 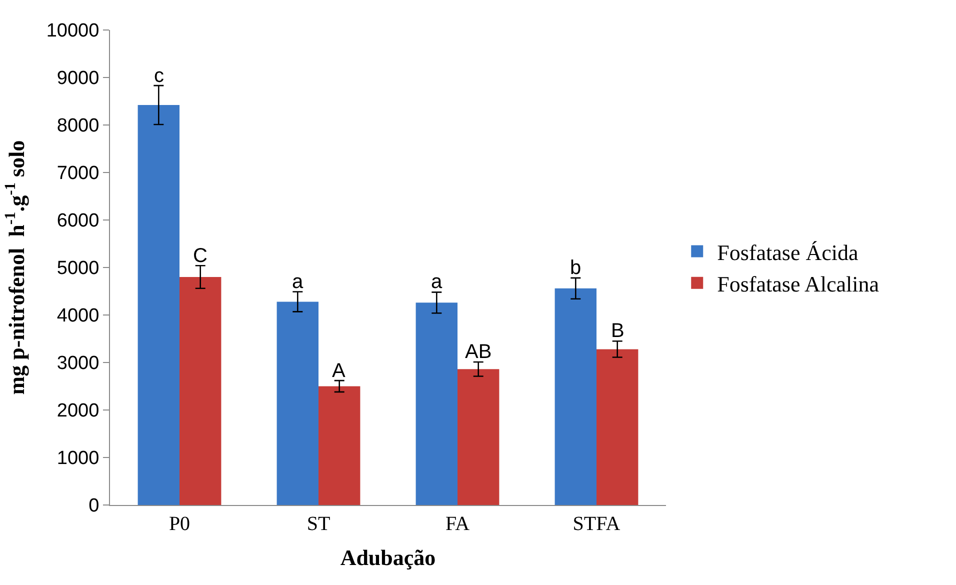 I want to click on y-tick-label: 5000, so click(x=78, y=269).